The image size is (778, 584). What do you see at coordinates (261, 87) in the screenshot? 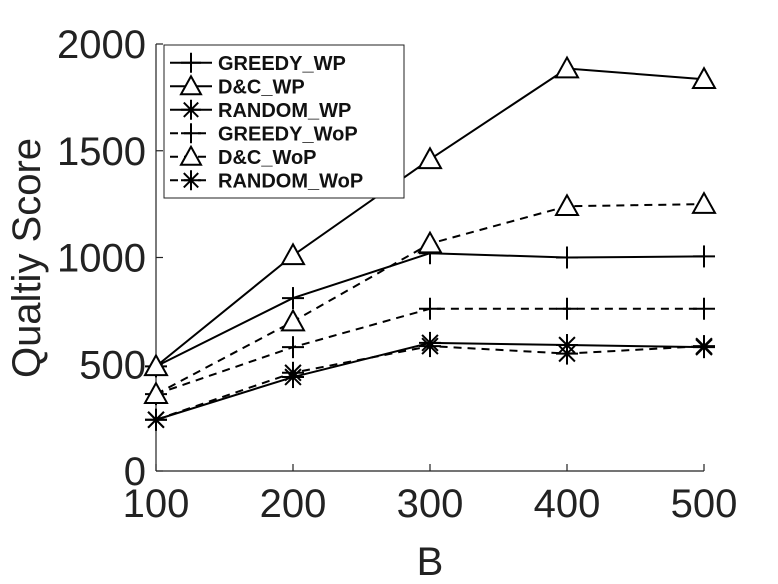
I see `legend-label: D&C_WP` at bounding box center [261, 87].